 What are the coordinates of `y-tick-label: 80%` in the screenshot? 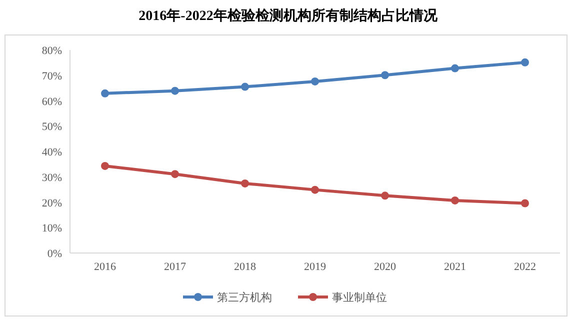 It's located at (52, 51).